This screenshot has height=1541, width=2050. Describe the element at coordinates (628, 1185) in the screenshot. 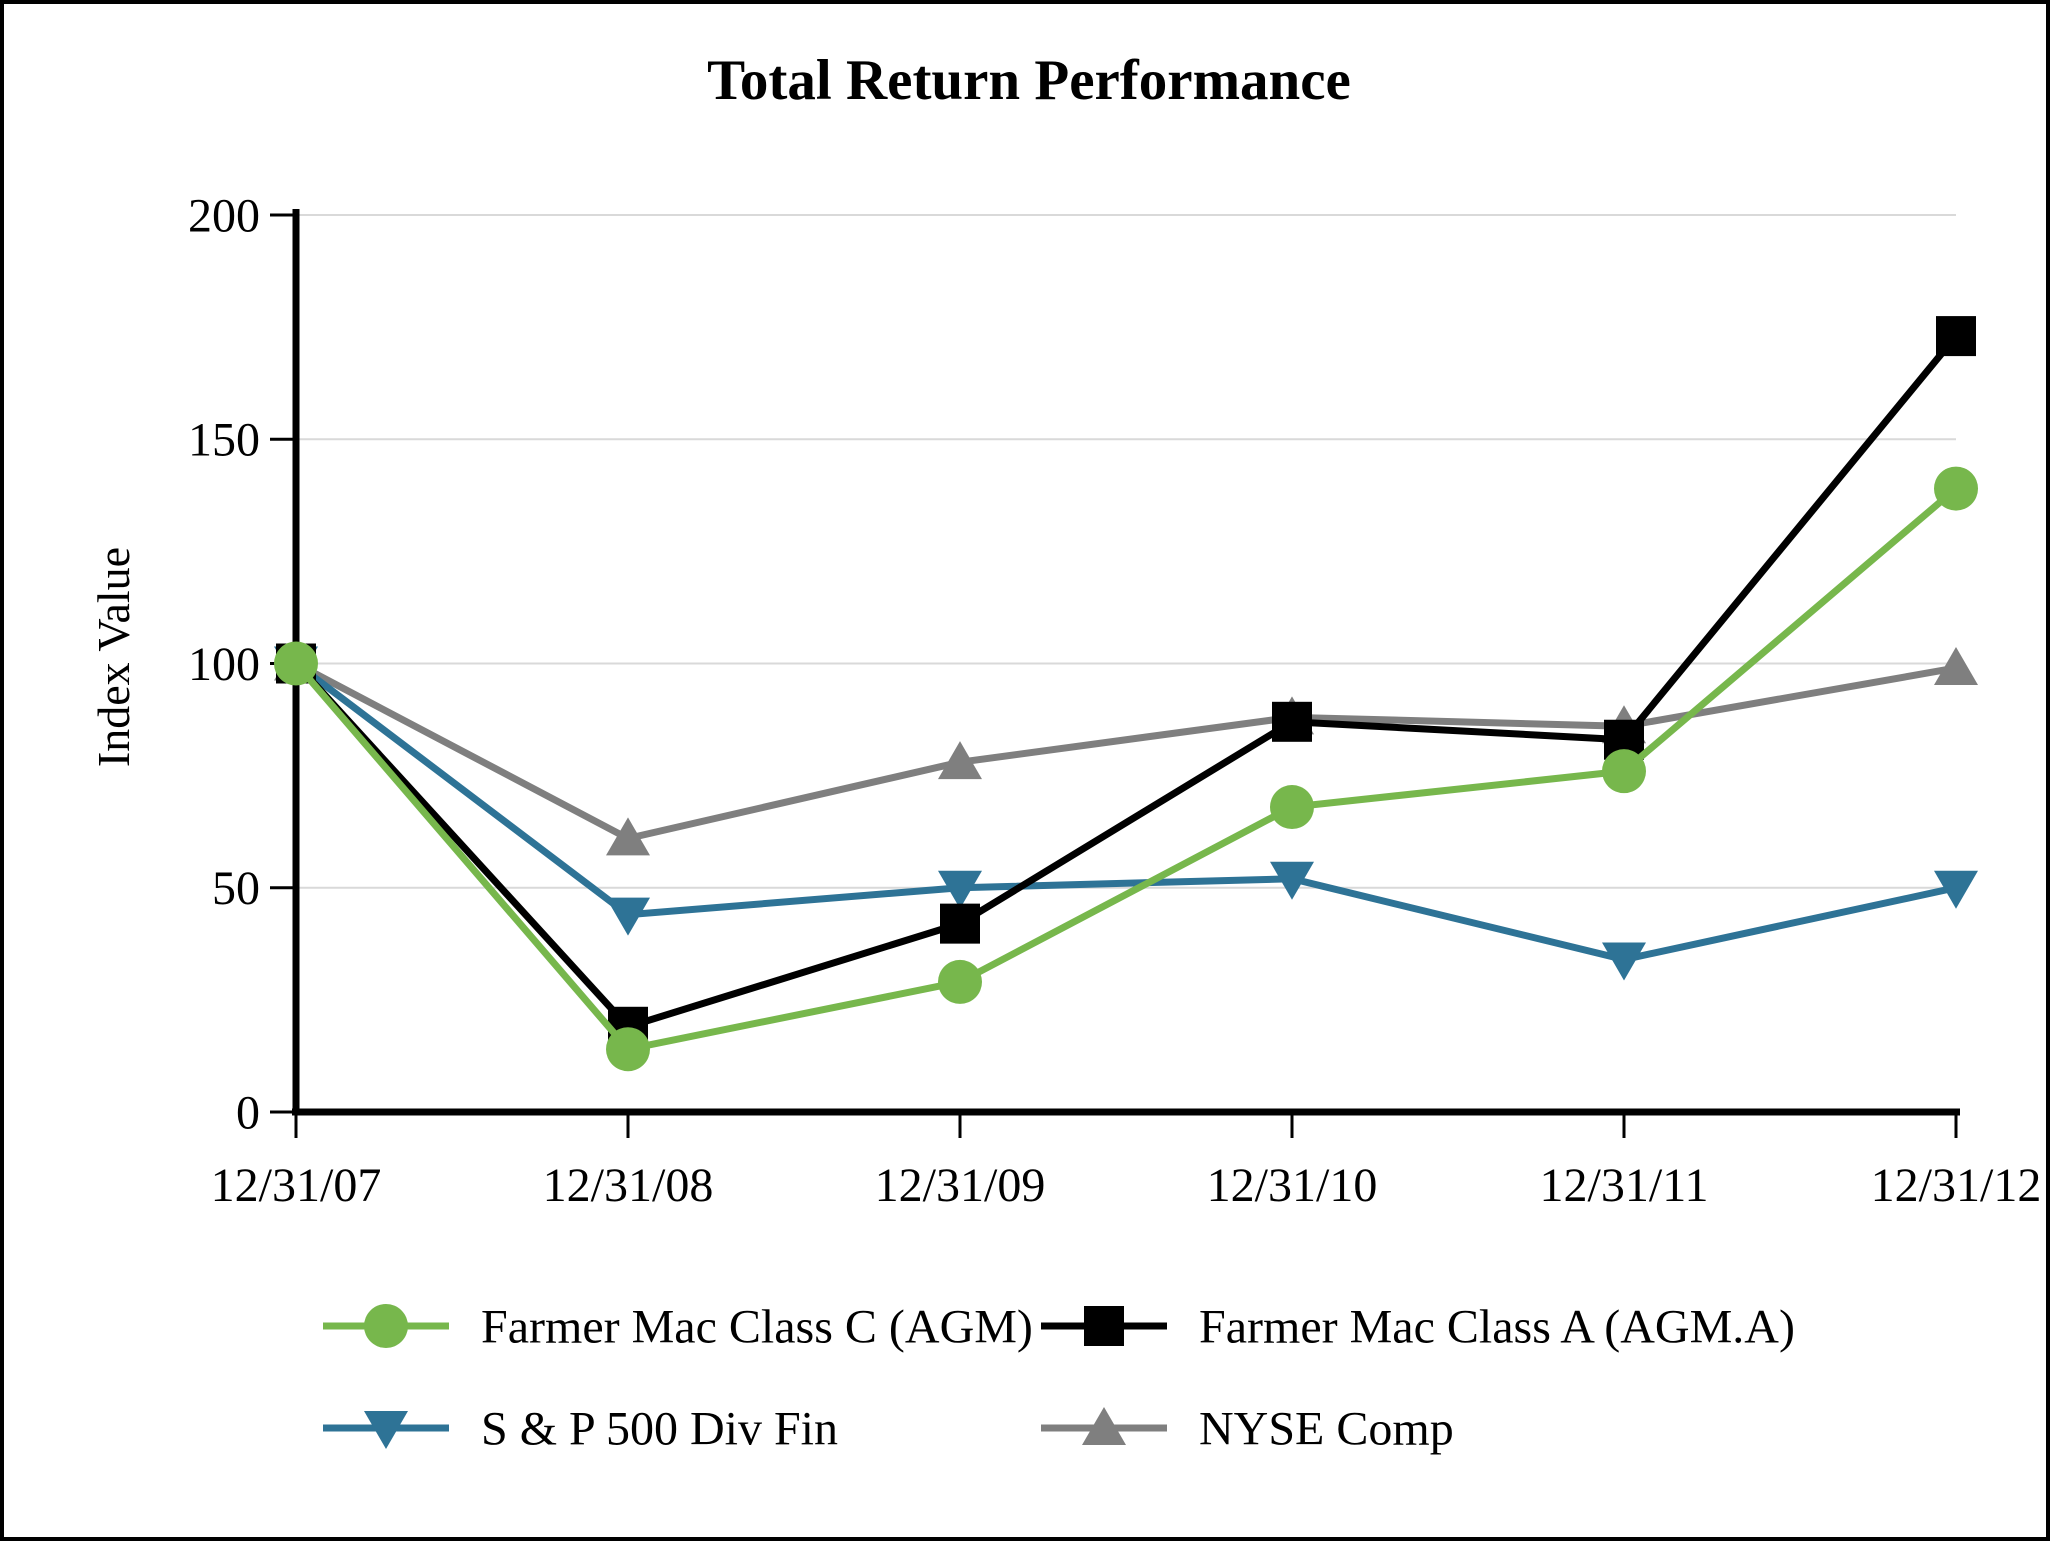

I see `x-tick-label: 12/31/08` at that location.